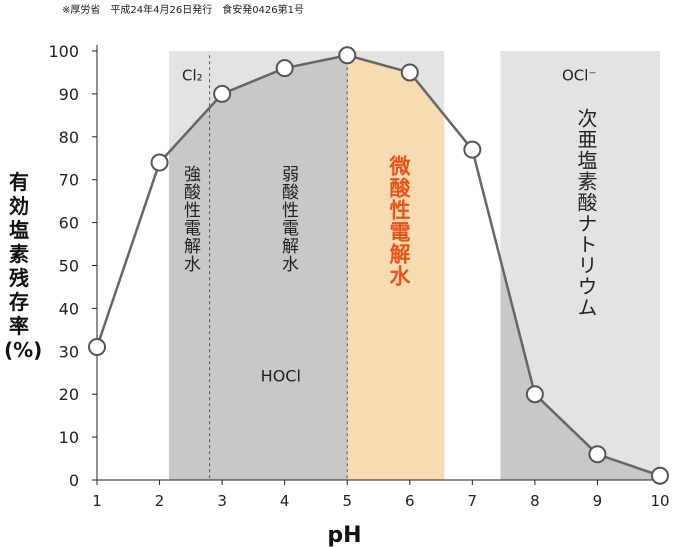 This screenshot has width=676, height=547. Describe the element at coordinates (69, 180) in the screenshot. I see `y-tick-label: 70` at that location.